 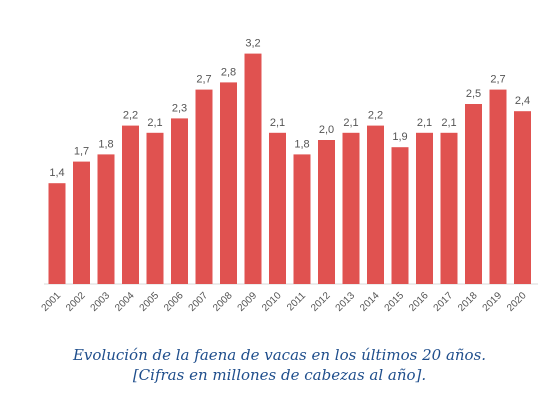 What do you see at coordinates (326, 212) in the screenshot?
I see `bar-2012` at bounding box center [326, 212].